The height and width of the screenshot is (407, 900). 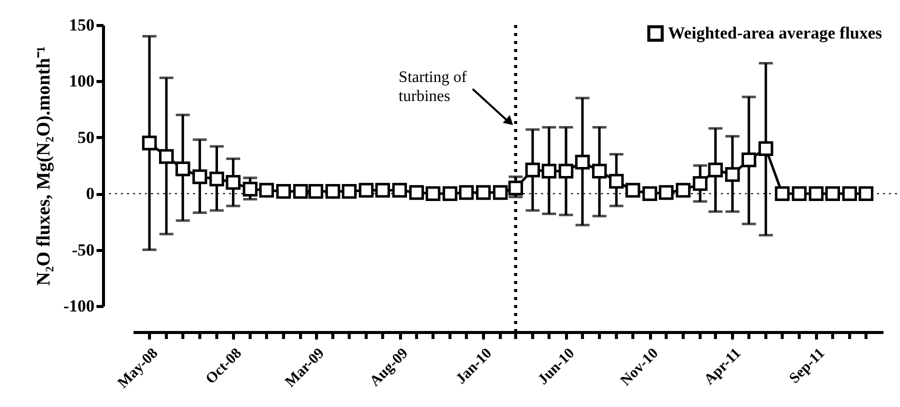 What do you see at coordinates (43, 166) in the screenshot?
I see `y-axis-title: N₂O fluxes, Mg(N₂O).month⁻¹` at bounding box center [43, 166].